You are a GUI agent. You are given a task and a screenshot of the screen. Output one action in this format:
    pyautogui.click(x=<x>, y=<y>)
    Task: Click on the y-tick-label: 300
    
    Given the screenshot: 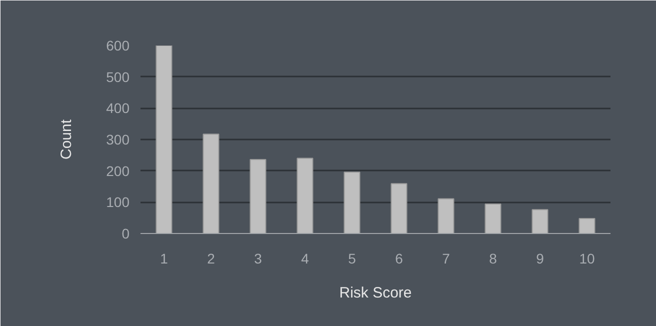 What is the action you would take?
    pyautogui.click(x=118, y=140)
    